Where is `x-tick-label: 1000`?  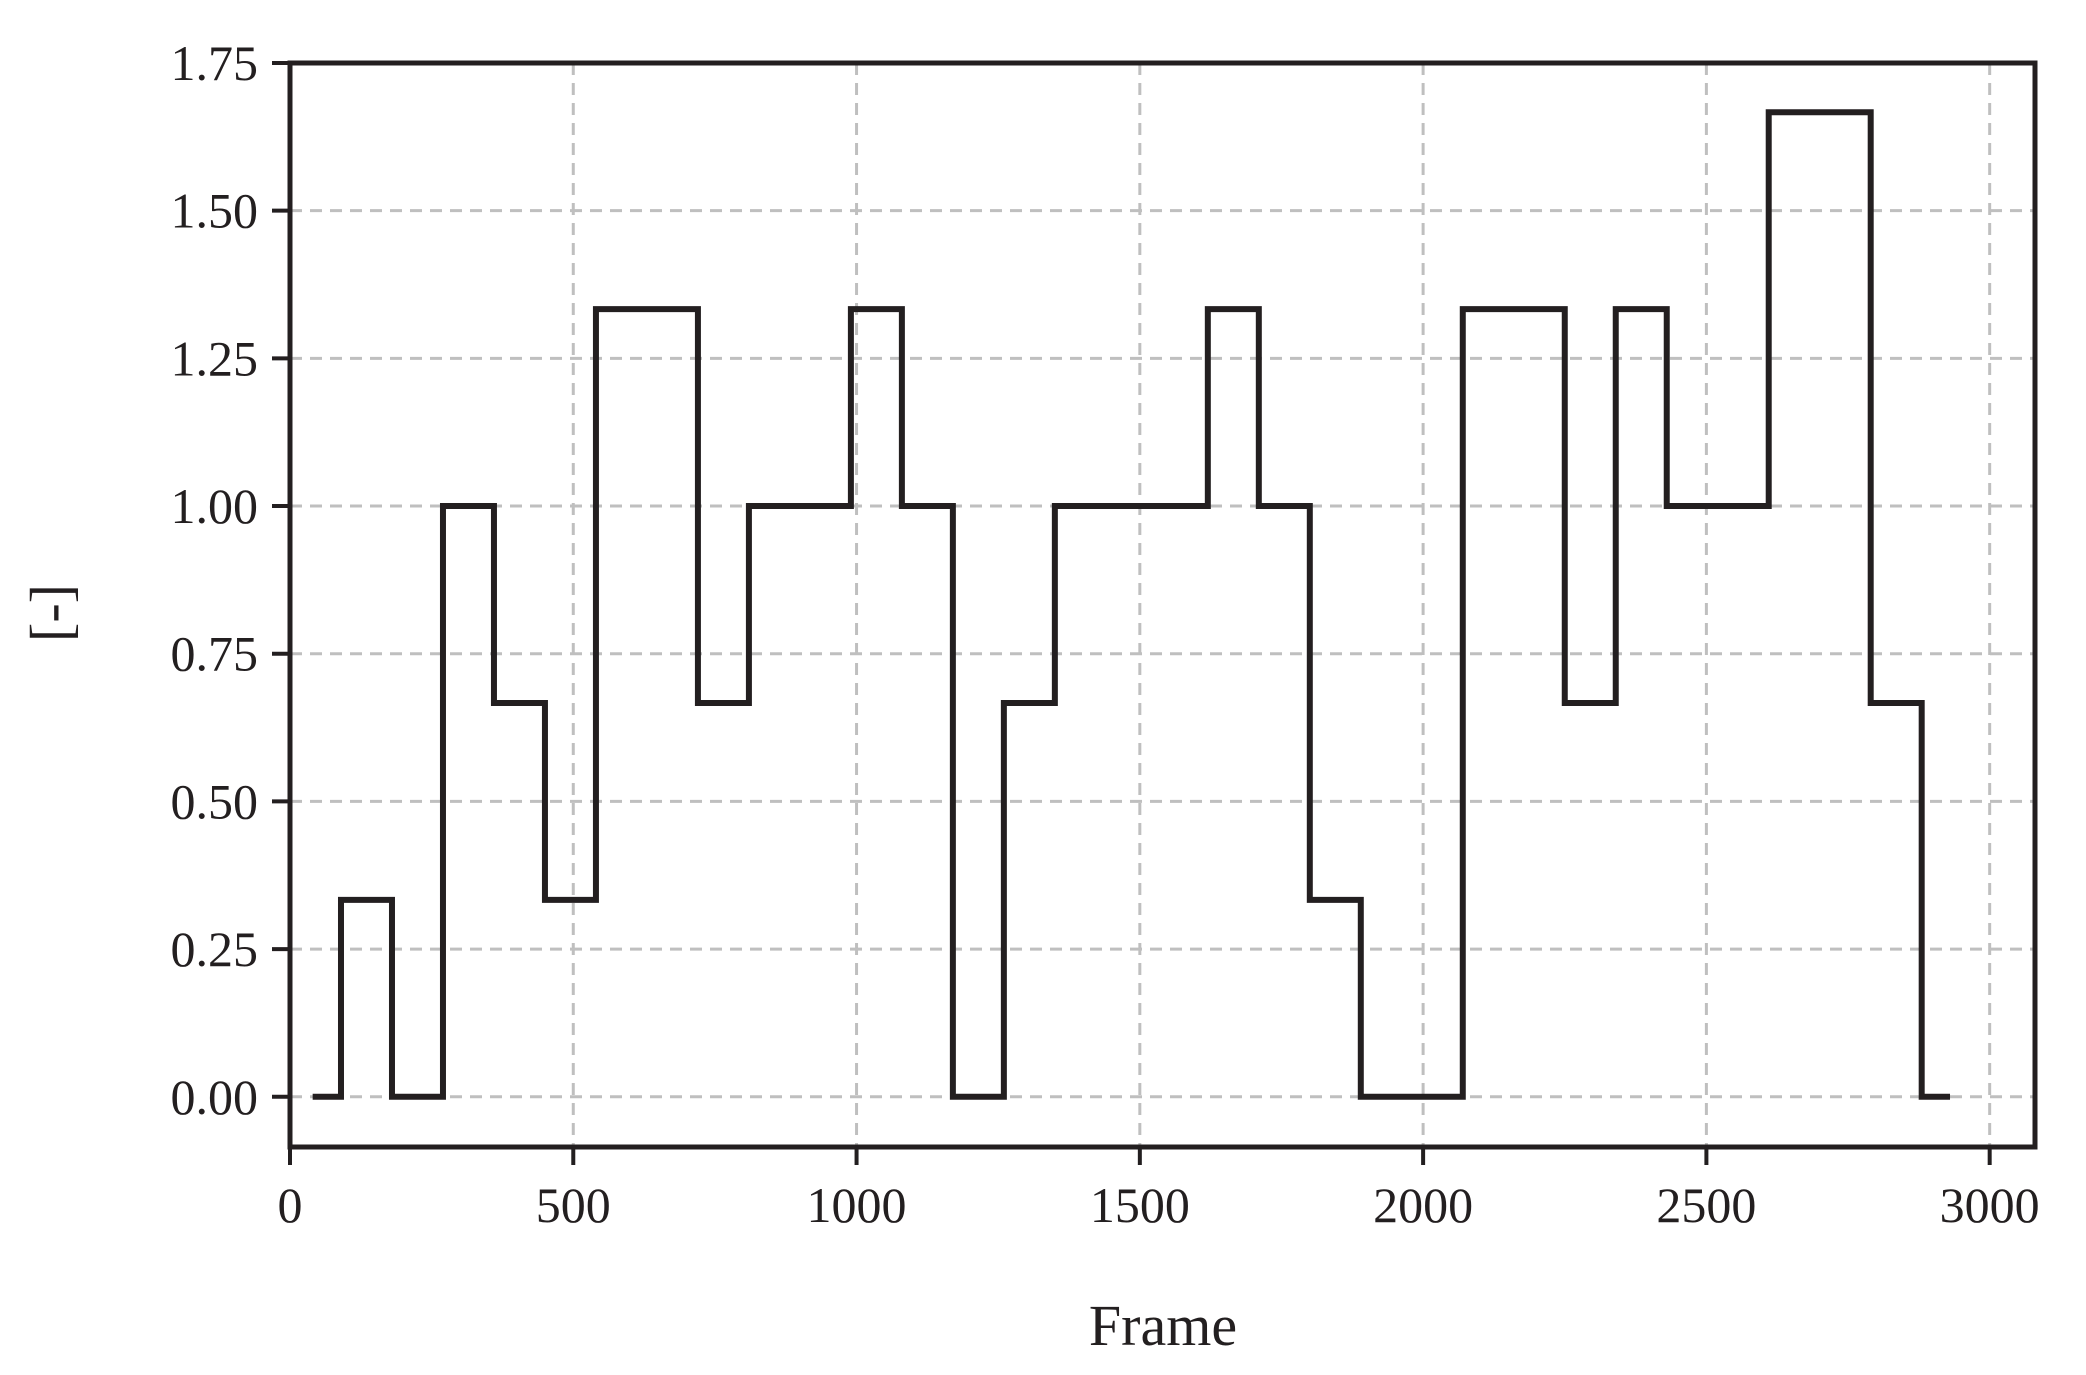
x-tick-label: 1000 is located at coordinates (857, 1205).